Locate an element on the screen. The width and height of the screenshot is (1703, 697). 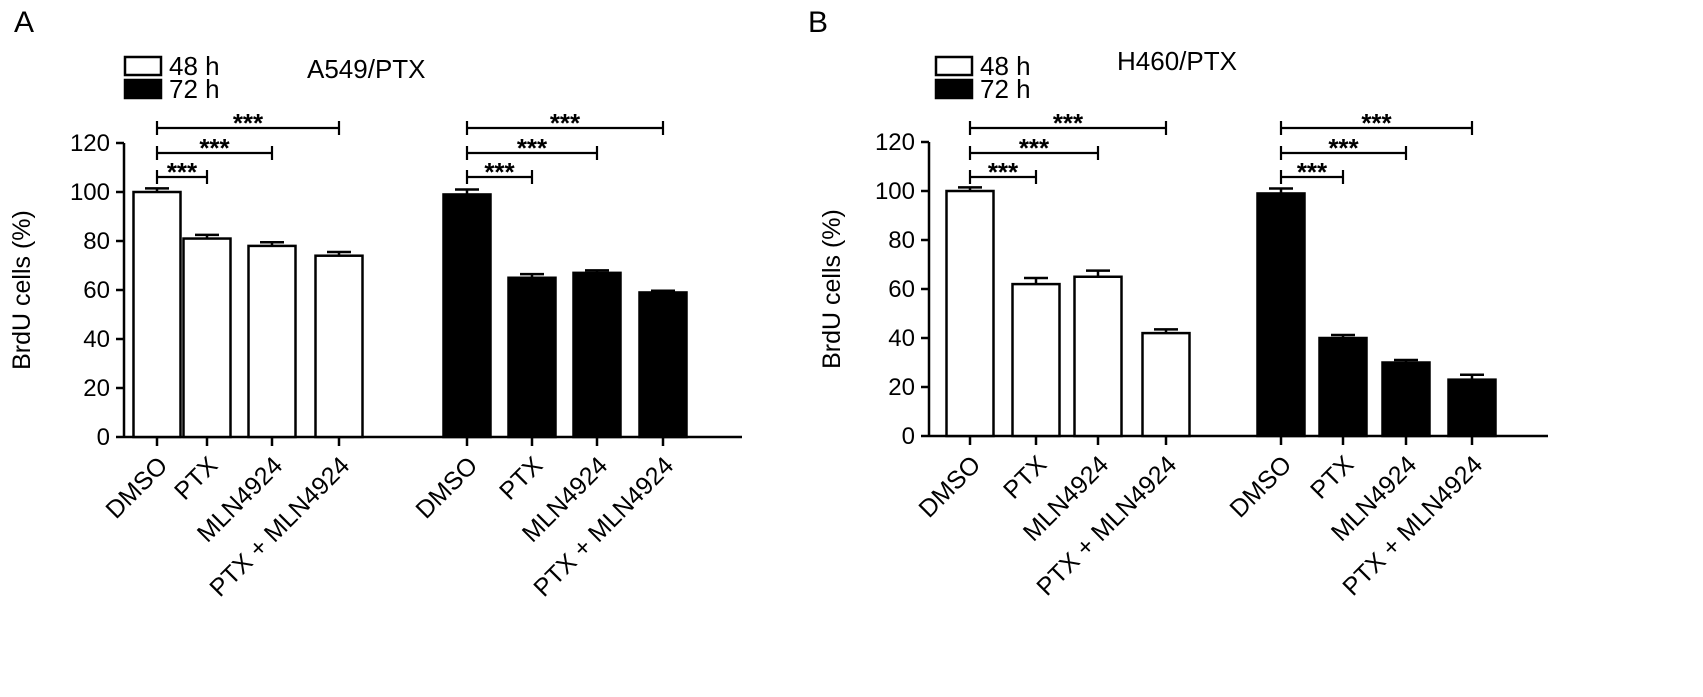
panel-label-b: B is located at coordinates (818, 22).